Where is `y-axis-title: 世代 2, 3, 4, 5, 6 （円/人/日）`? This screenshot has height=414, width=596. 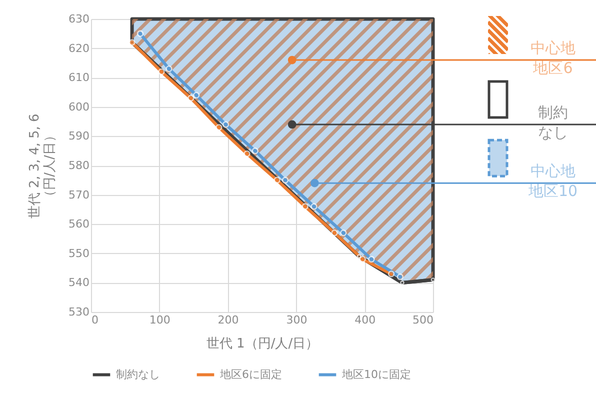
y-axis-title: 世代 2, 3, 4, 5, 6 （円/人/日） is located at coordinates (43, 166).